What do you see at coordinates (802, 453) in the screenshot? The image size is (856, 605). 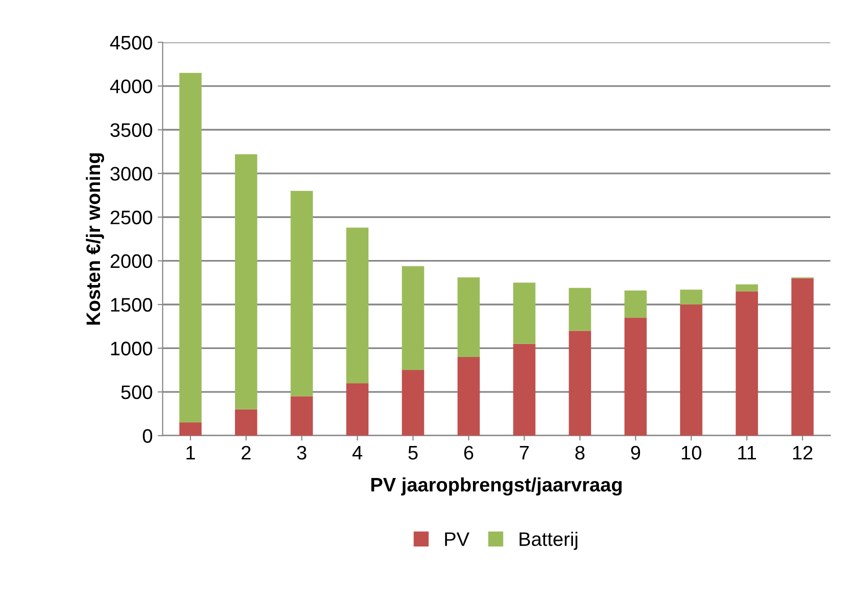 I see `x-tick-label: 12` at bounding box center [802, 453].